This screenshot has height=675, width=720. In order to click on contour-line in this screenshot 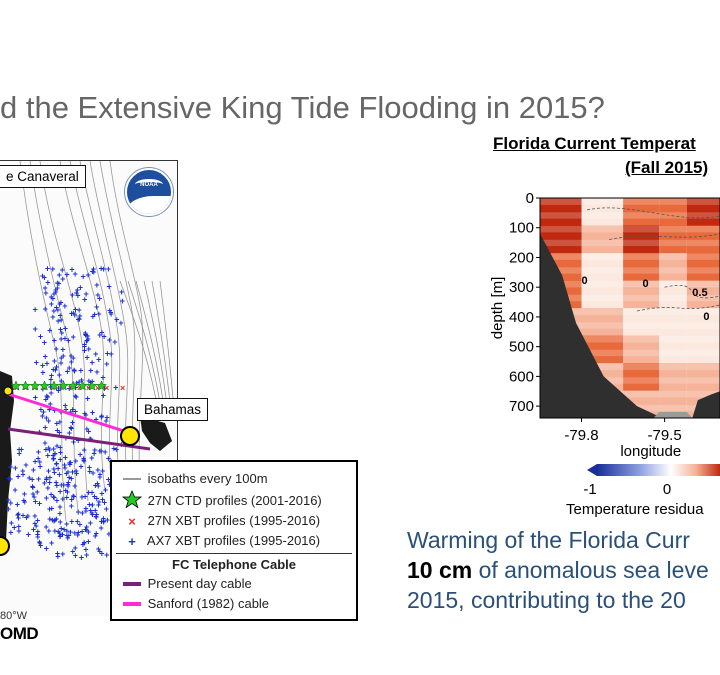, I will do `click(678, 308)`.